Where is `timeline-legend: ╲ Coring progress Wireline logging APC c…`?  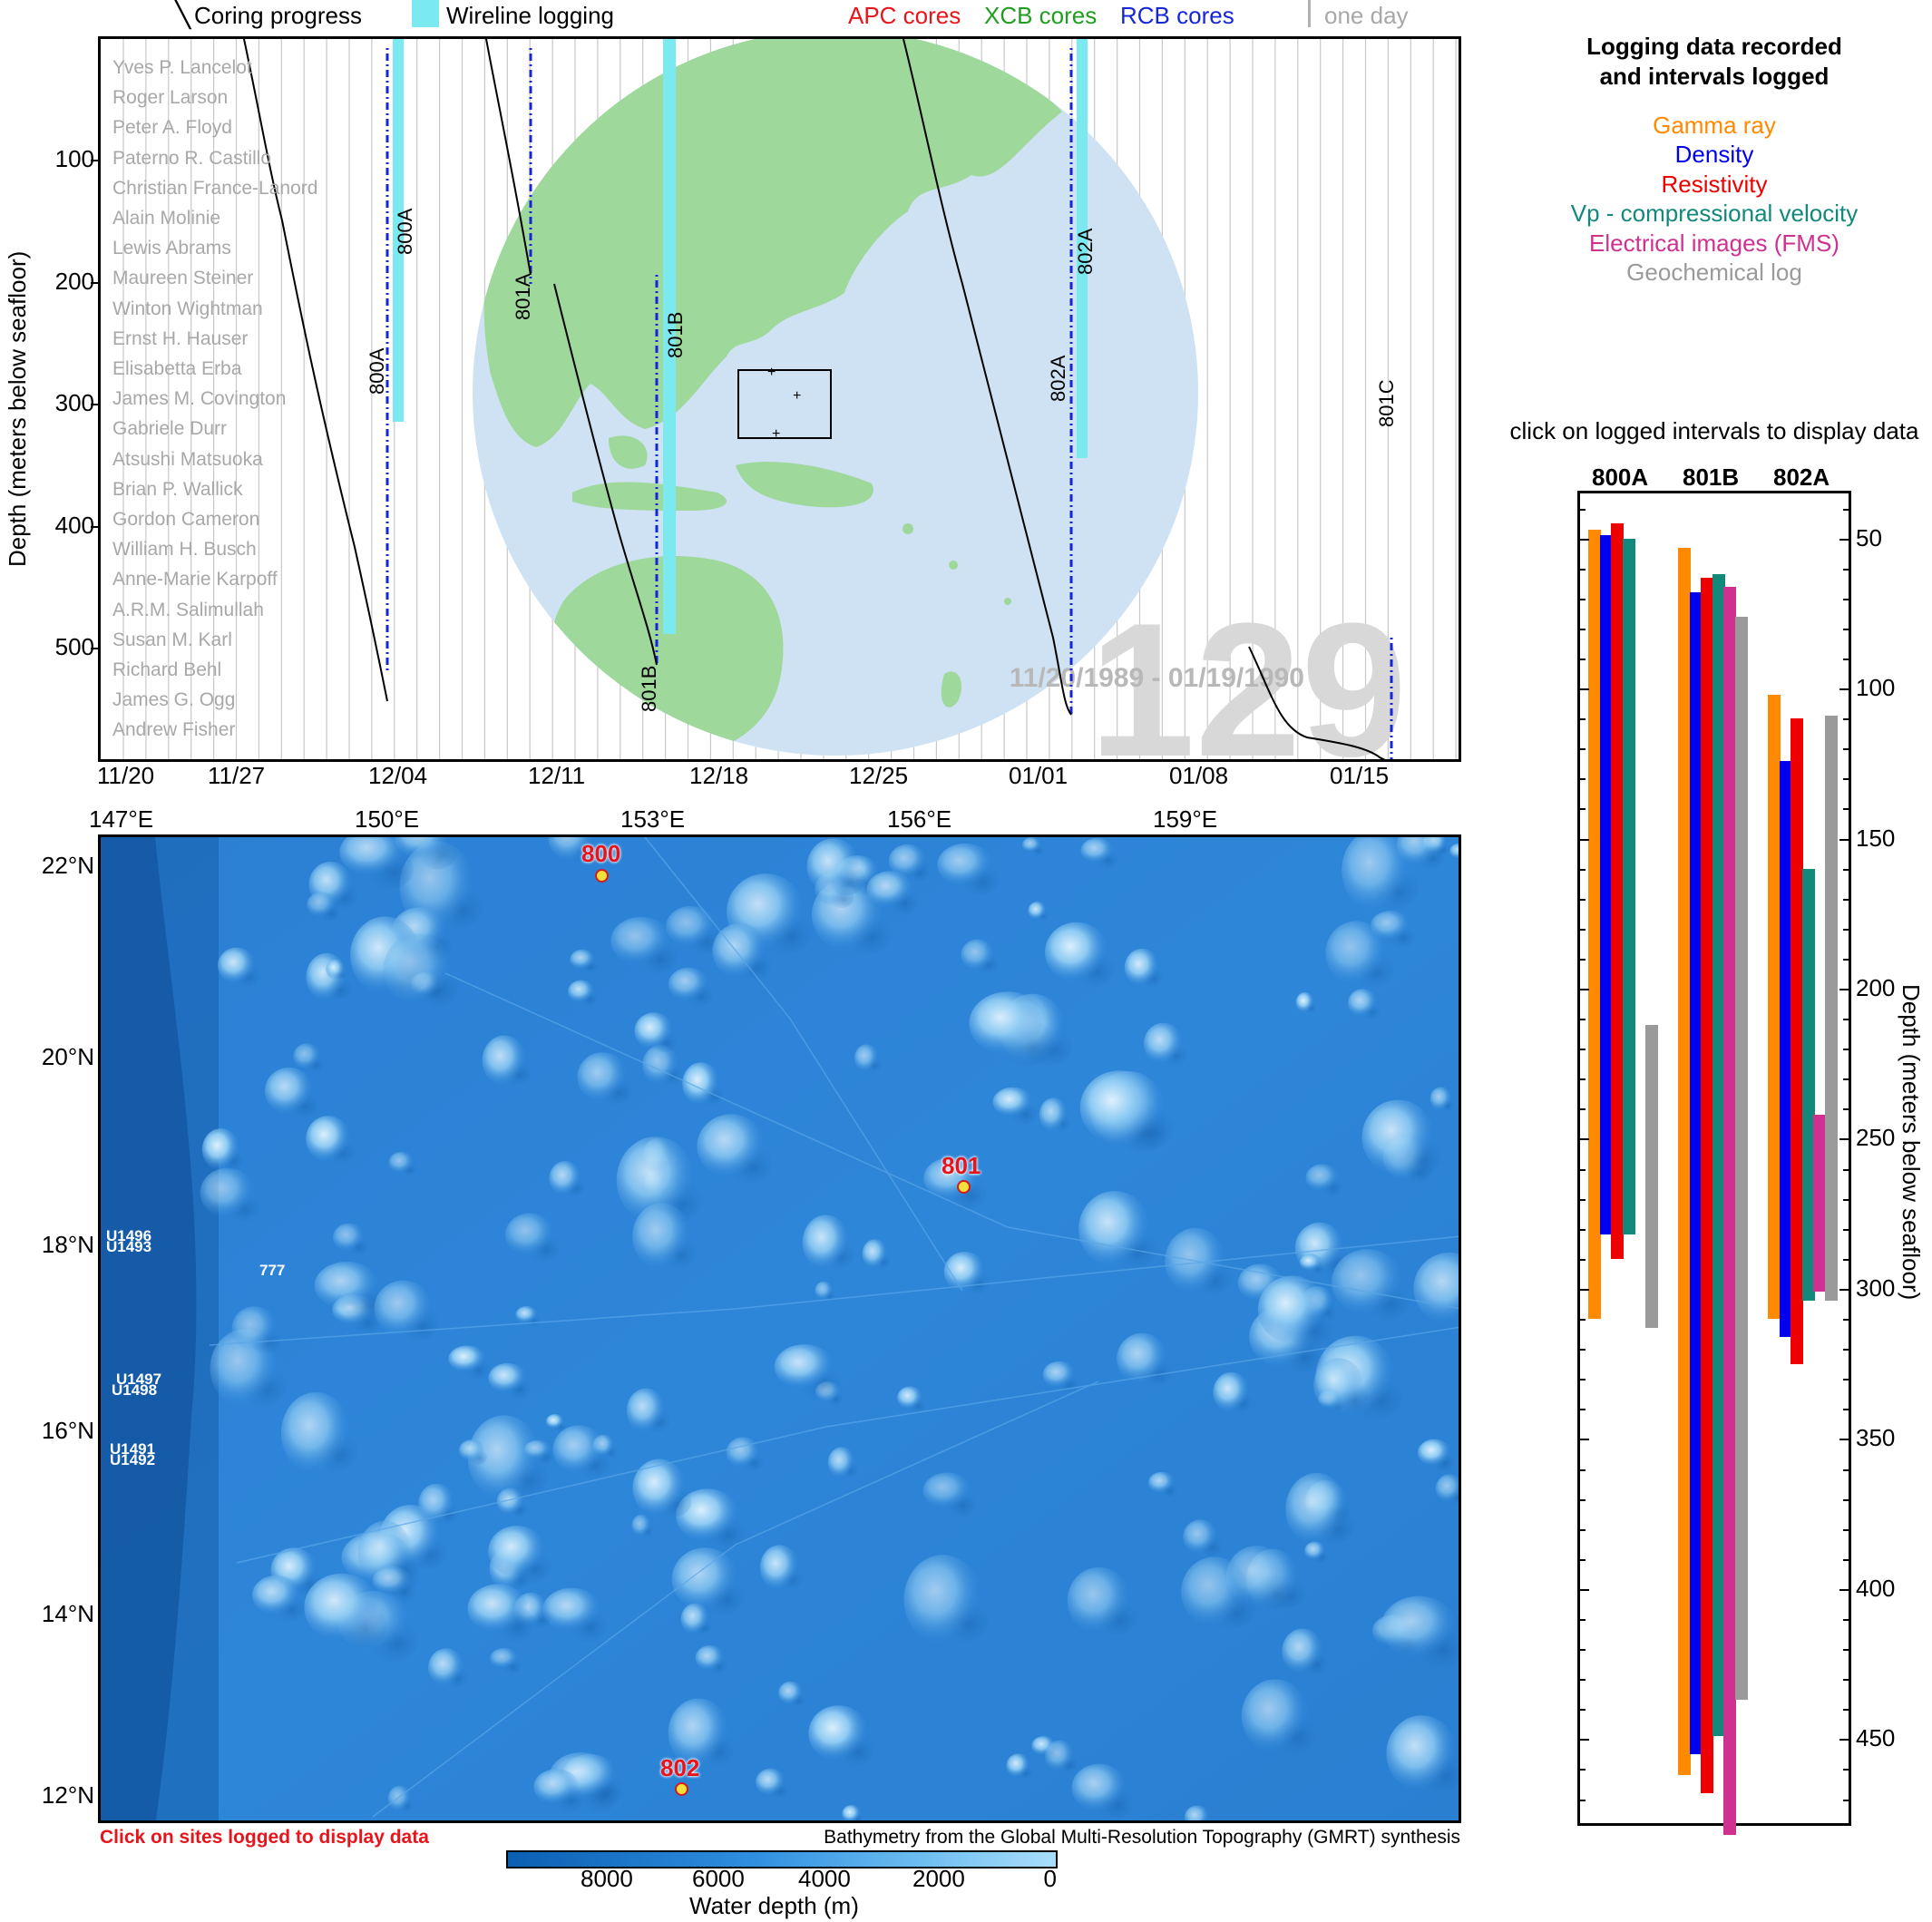
timeline-legend: ╲ Coring progress Wireline logging APC c… is located at coordinates (725, 16).